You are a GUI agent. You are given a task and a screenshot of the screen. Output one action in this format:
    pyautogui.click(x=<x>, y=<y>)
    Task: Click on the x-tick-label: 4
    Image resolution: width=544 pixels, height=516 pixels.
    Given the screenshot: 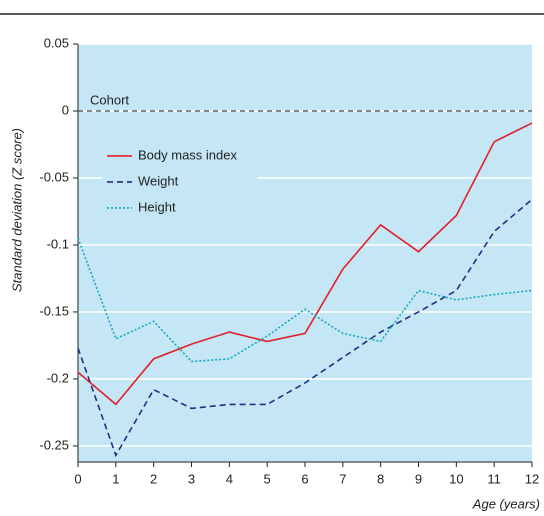 What is the action you would take?
    pyautogui.click(x=229, y=478)
    